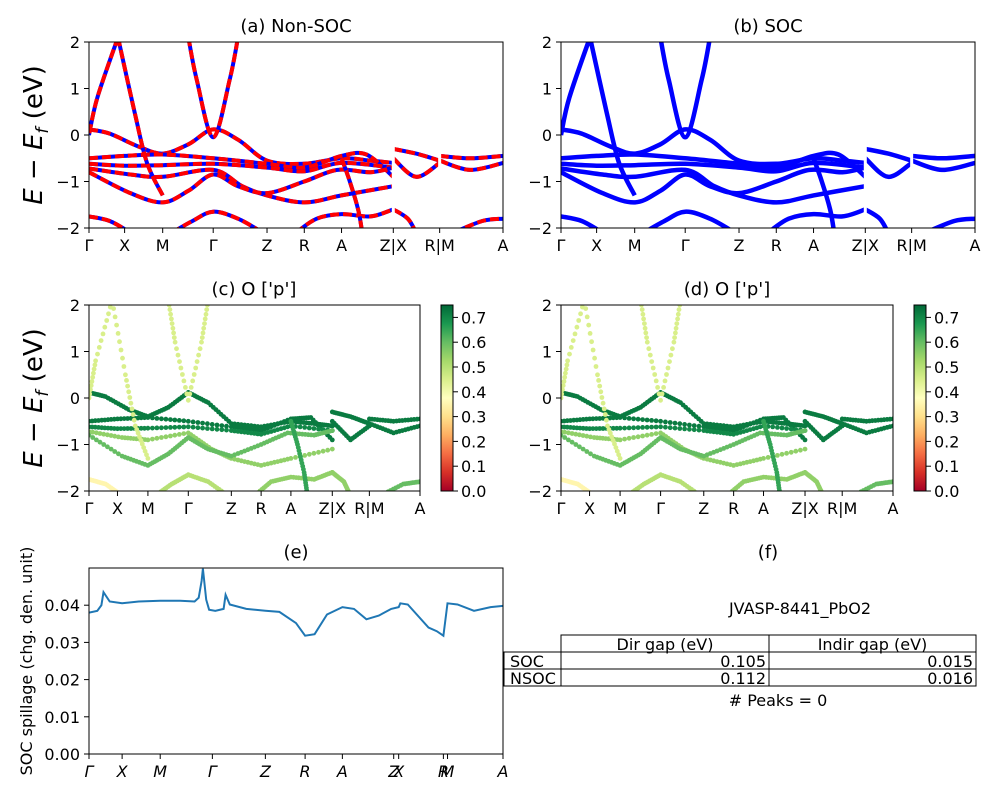 The height and width of the screenshot is (800, 1000). What do you see at coordinates (768, 552) in the screenshot?
I see `panel-f-title: (f)` at bounding box center [768, 552].